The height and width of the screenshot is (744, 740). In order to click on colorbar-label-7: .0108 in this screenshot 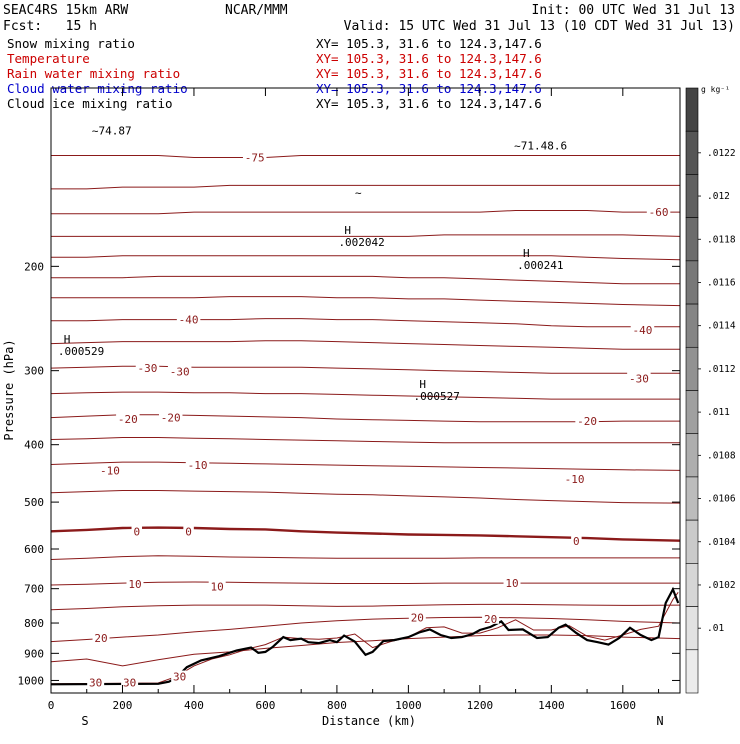, I will do `click(721, 455)`.